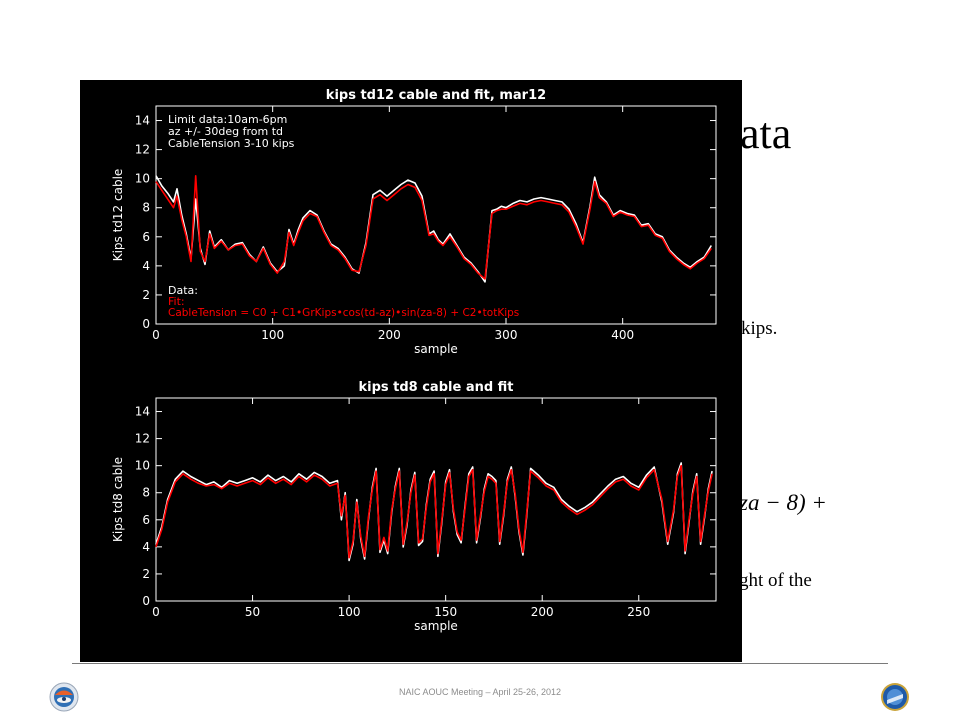 The image size is (960, 720). I want to click on chart2-ytick-label: 12, so click(142, 439).